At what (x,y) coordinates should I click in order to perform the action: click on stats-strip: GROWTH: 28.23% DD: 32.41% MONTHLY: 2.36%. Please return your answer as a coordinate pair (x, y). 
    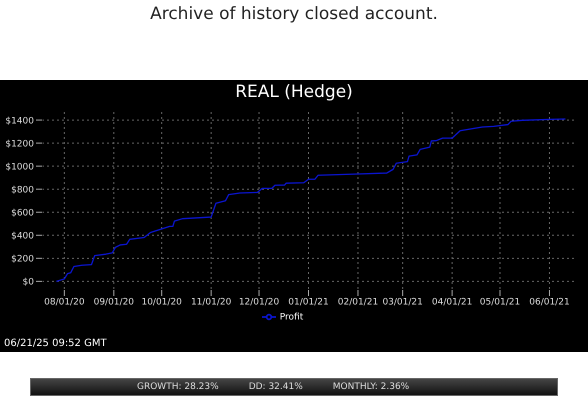
    Looking at the image, I should click on (294, 387).